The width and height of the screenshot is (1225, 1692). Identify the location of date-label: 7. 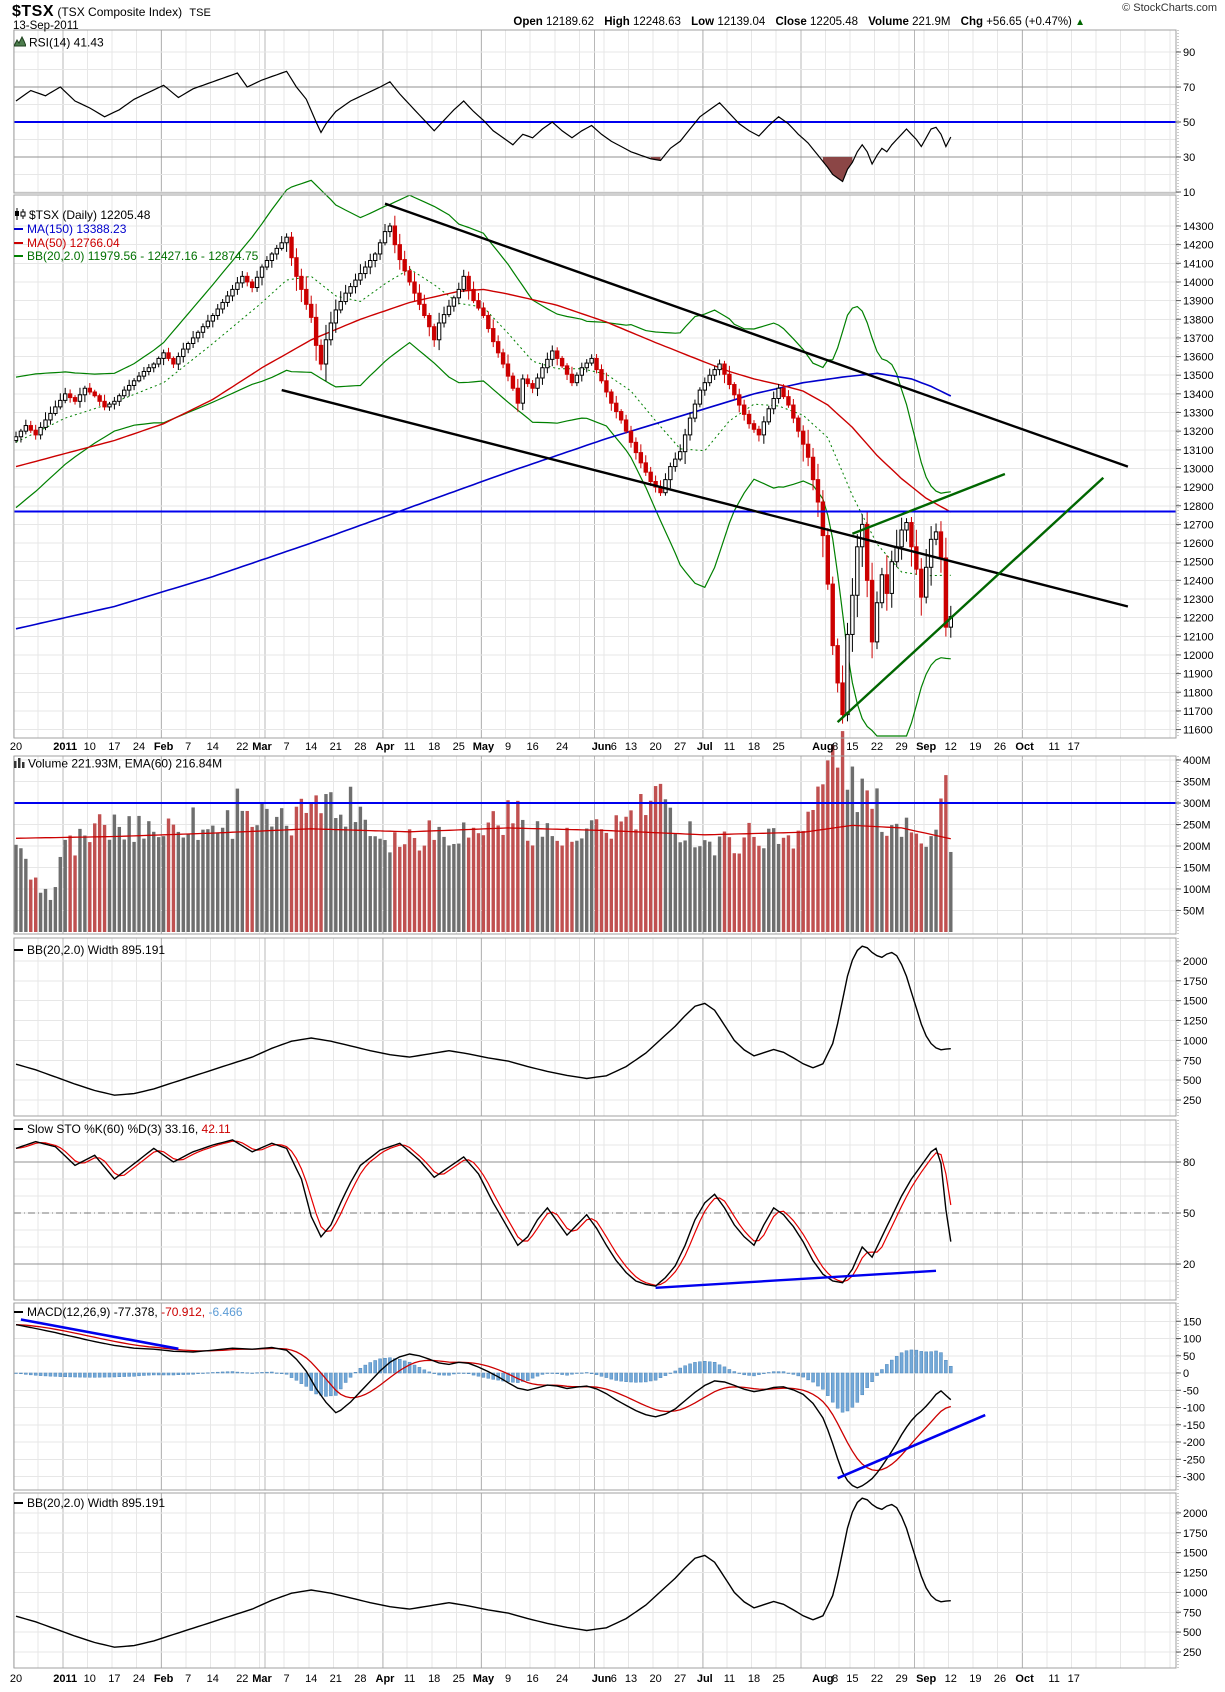
(188, 747).